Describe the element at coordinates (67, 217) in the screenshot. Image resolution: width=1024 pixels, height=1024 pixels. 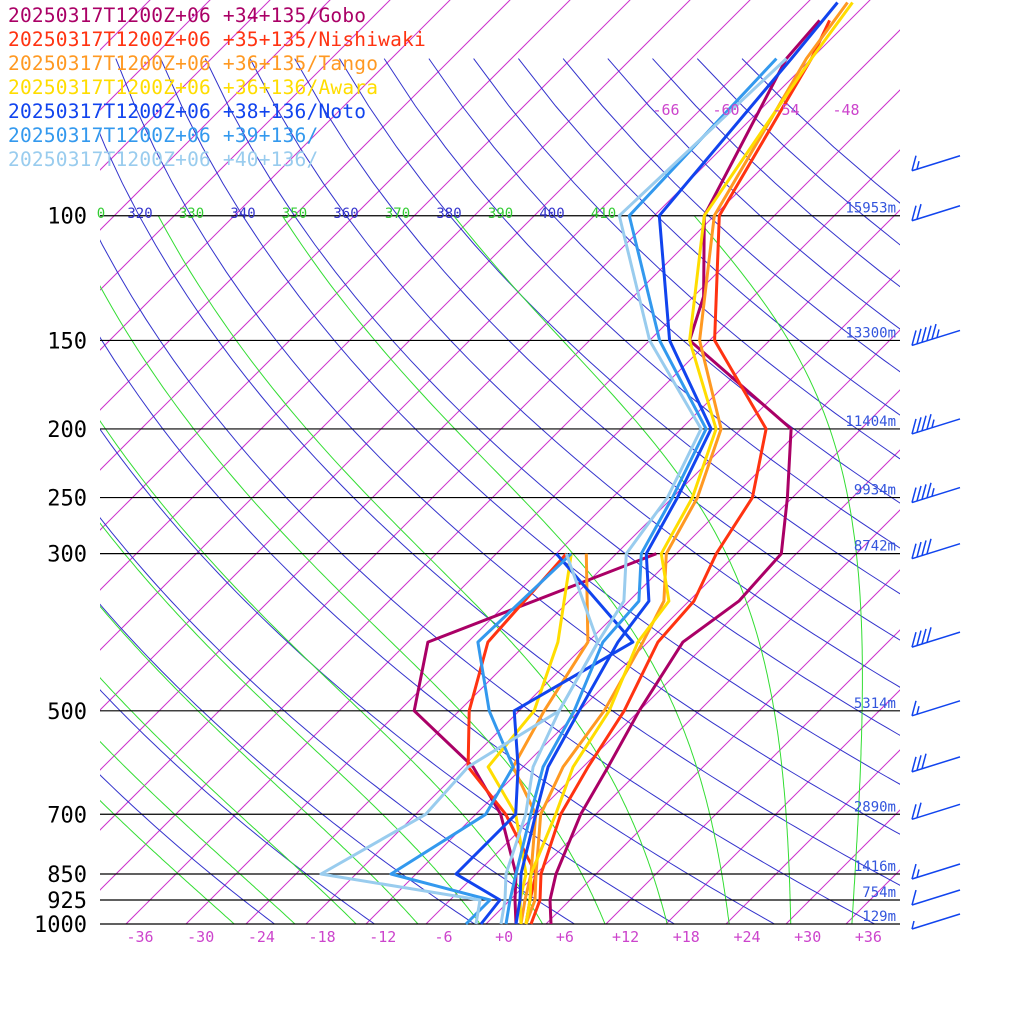
I see `pressure-tick-label: 100` at that location.